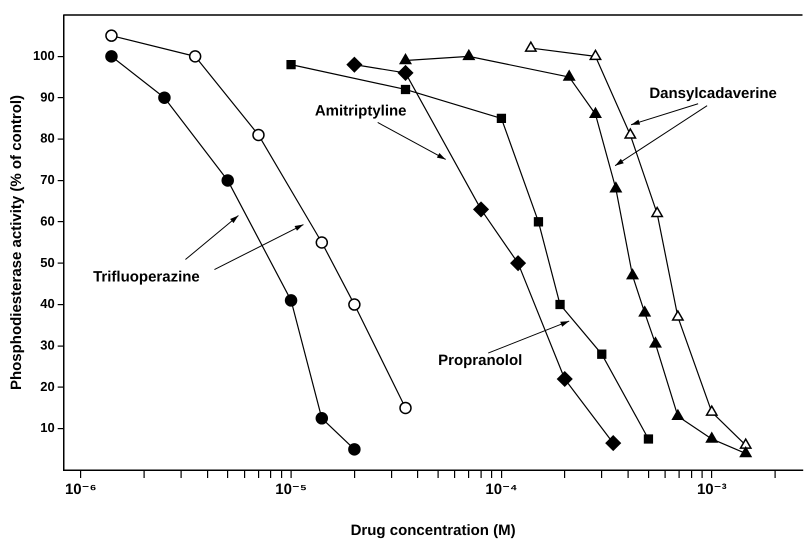  I want to click on y-tick-label: 70, so click(47, 180).